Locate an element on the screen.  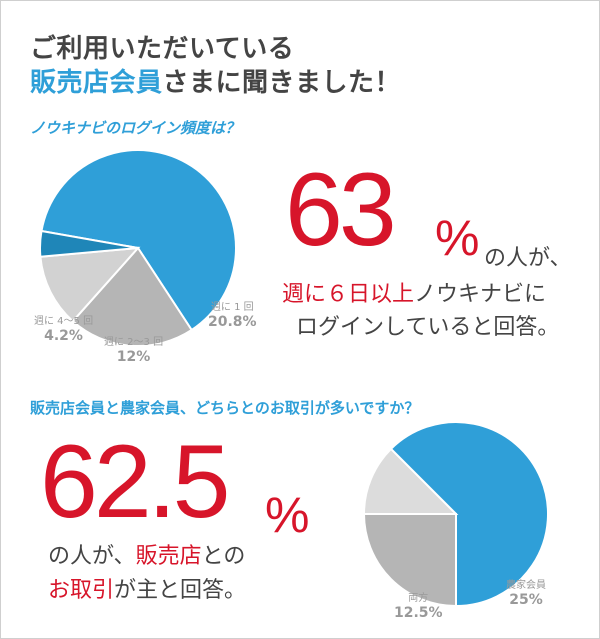
pie1-label-weekly-4-5-text: 週に 4〜5 回 is located at coordinates (64, 321).